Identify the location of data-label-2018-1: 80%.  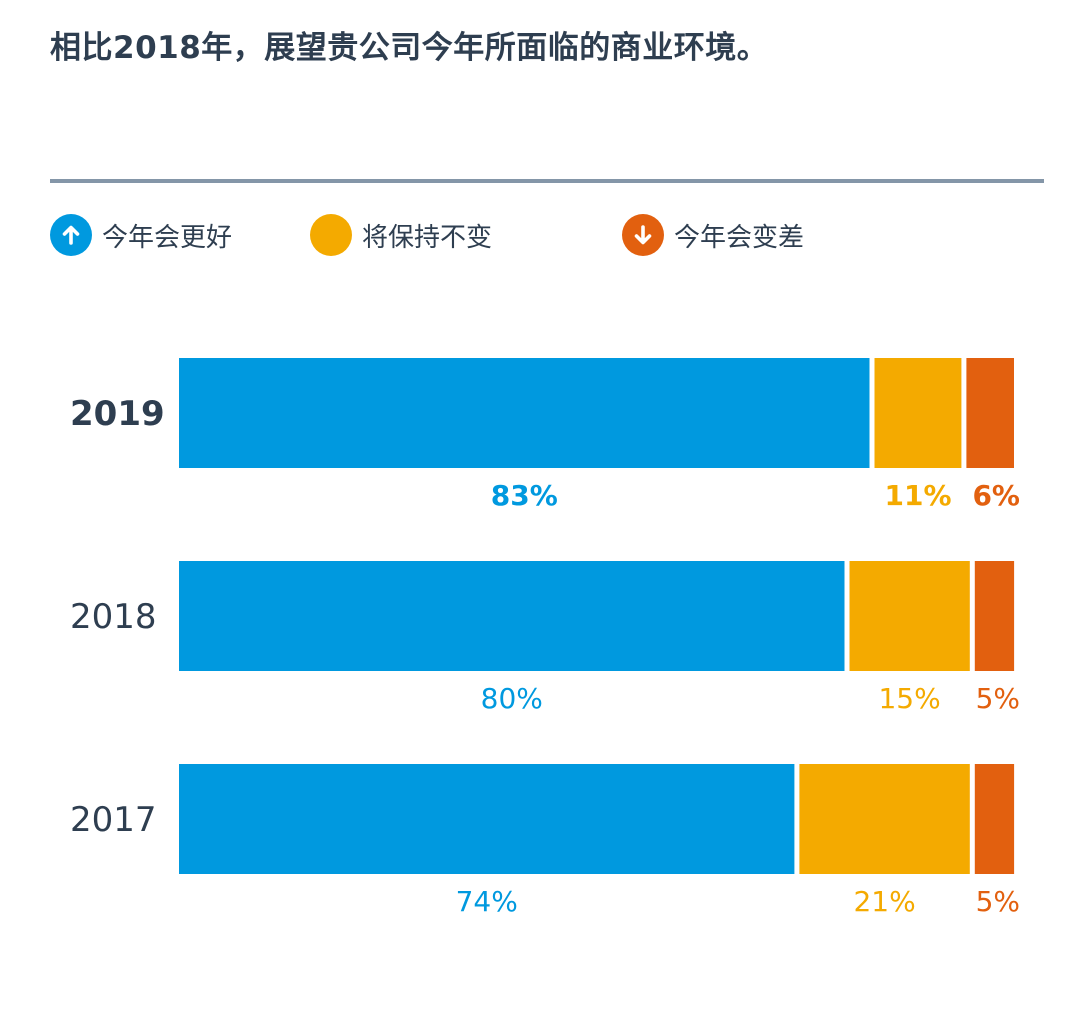
(512, 698).